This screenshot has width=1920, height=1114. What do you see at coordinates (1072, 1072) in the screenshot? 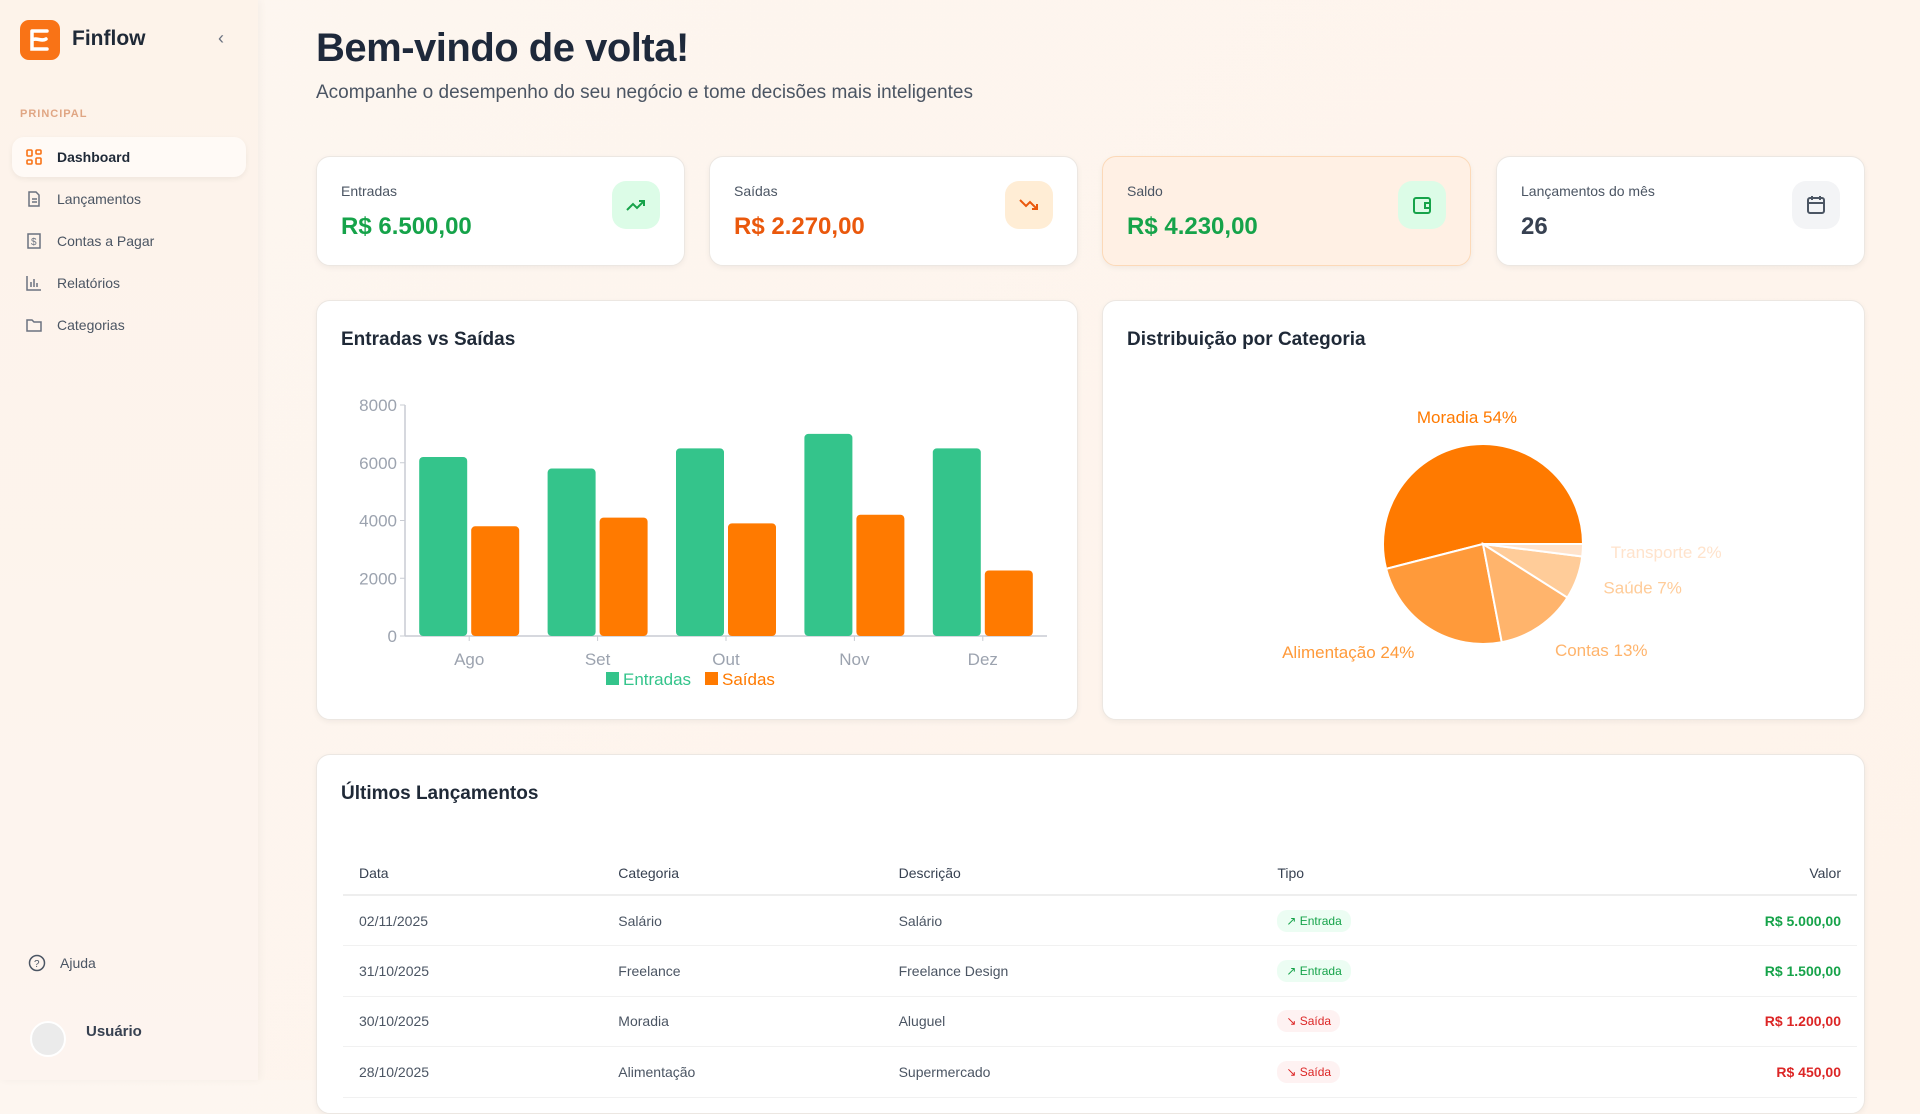
I see `cell-descricao: Supermercado` at bounding box center [1072, 1072].